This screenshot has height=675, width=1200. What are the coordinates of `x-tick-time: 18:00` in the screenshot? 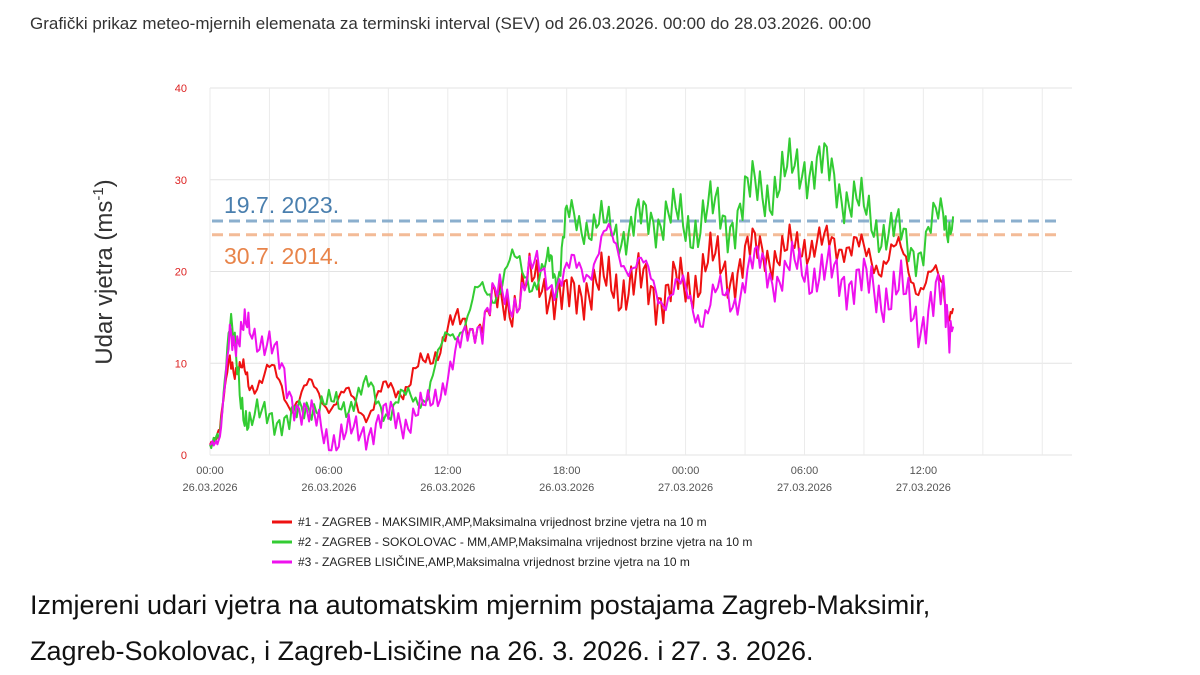 It's located at (567, 471).